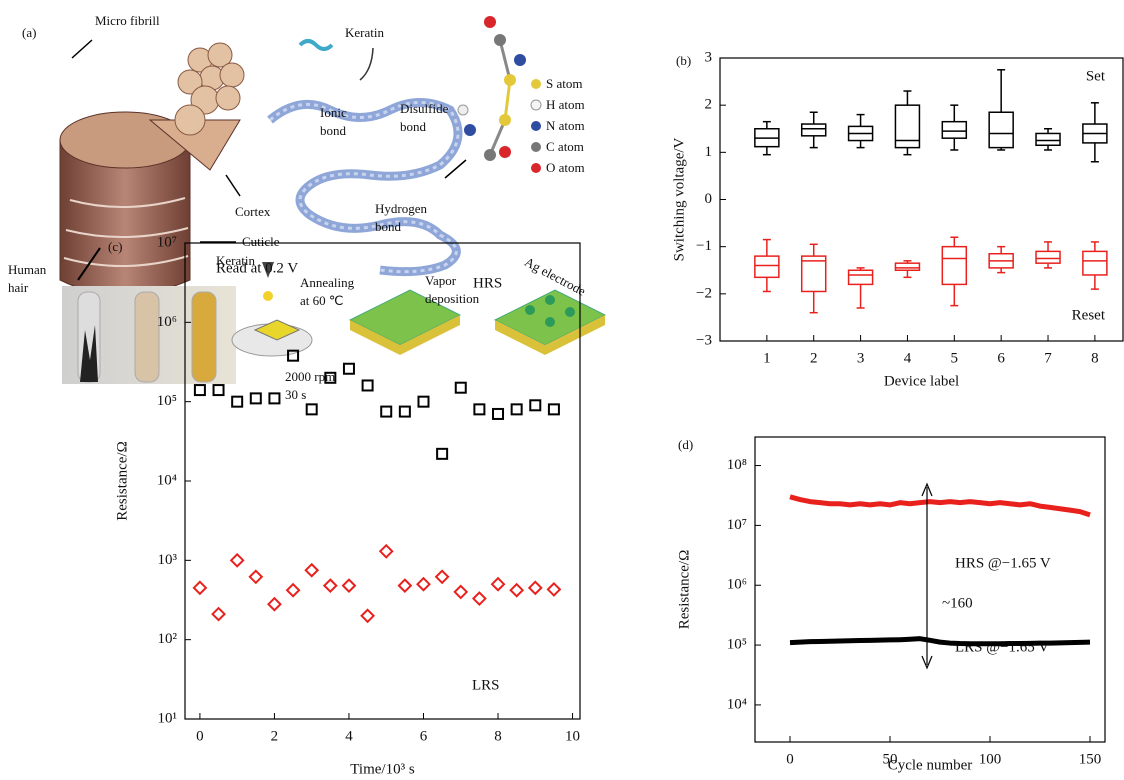  I want to click on panel-label: (a), so click(29, 32).